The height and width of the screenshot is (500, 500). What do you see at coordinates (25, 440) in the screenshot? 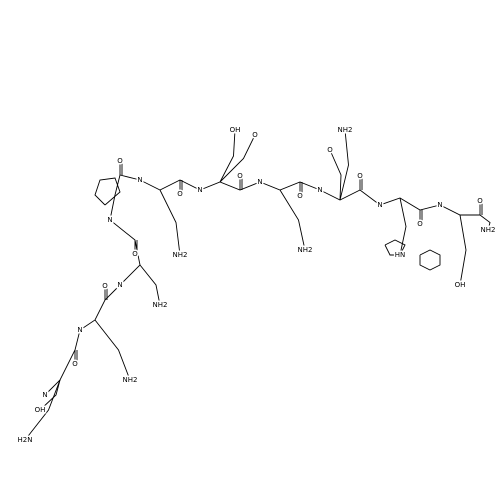
I see `atom-label: H2N` at bounding box center [25, 440].